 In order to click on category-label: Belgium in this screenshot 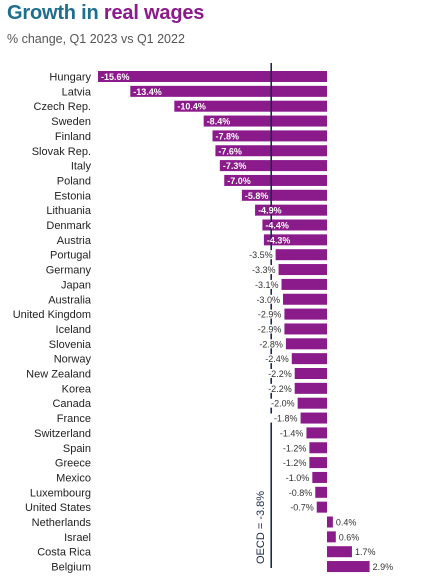, I will do `click(71, 568)`.